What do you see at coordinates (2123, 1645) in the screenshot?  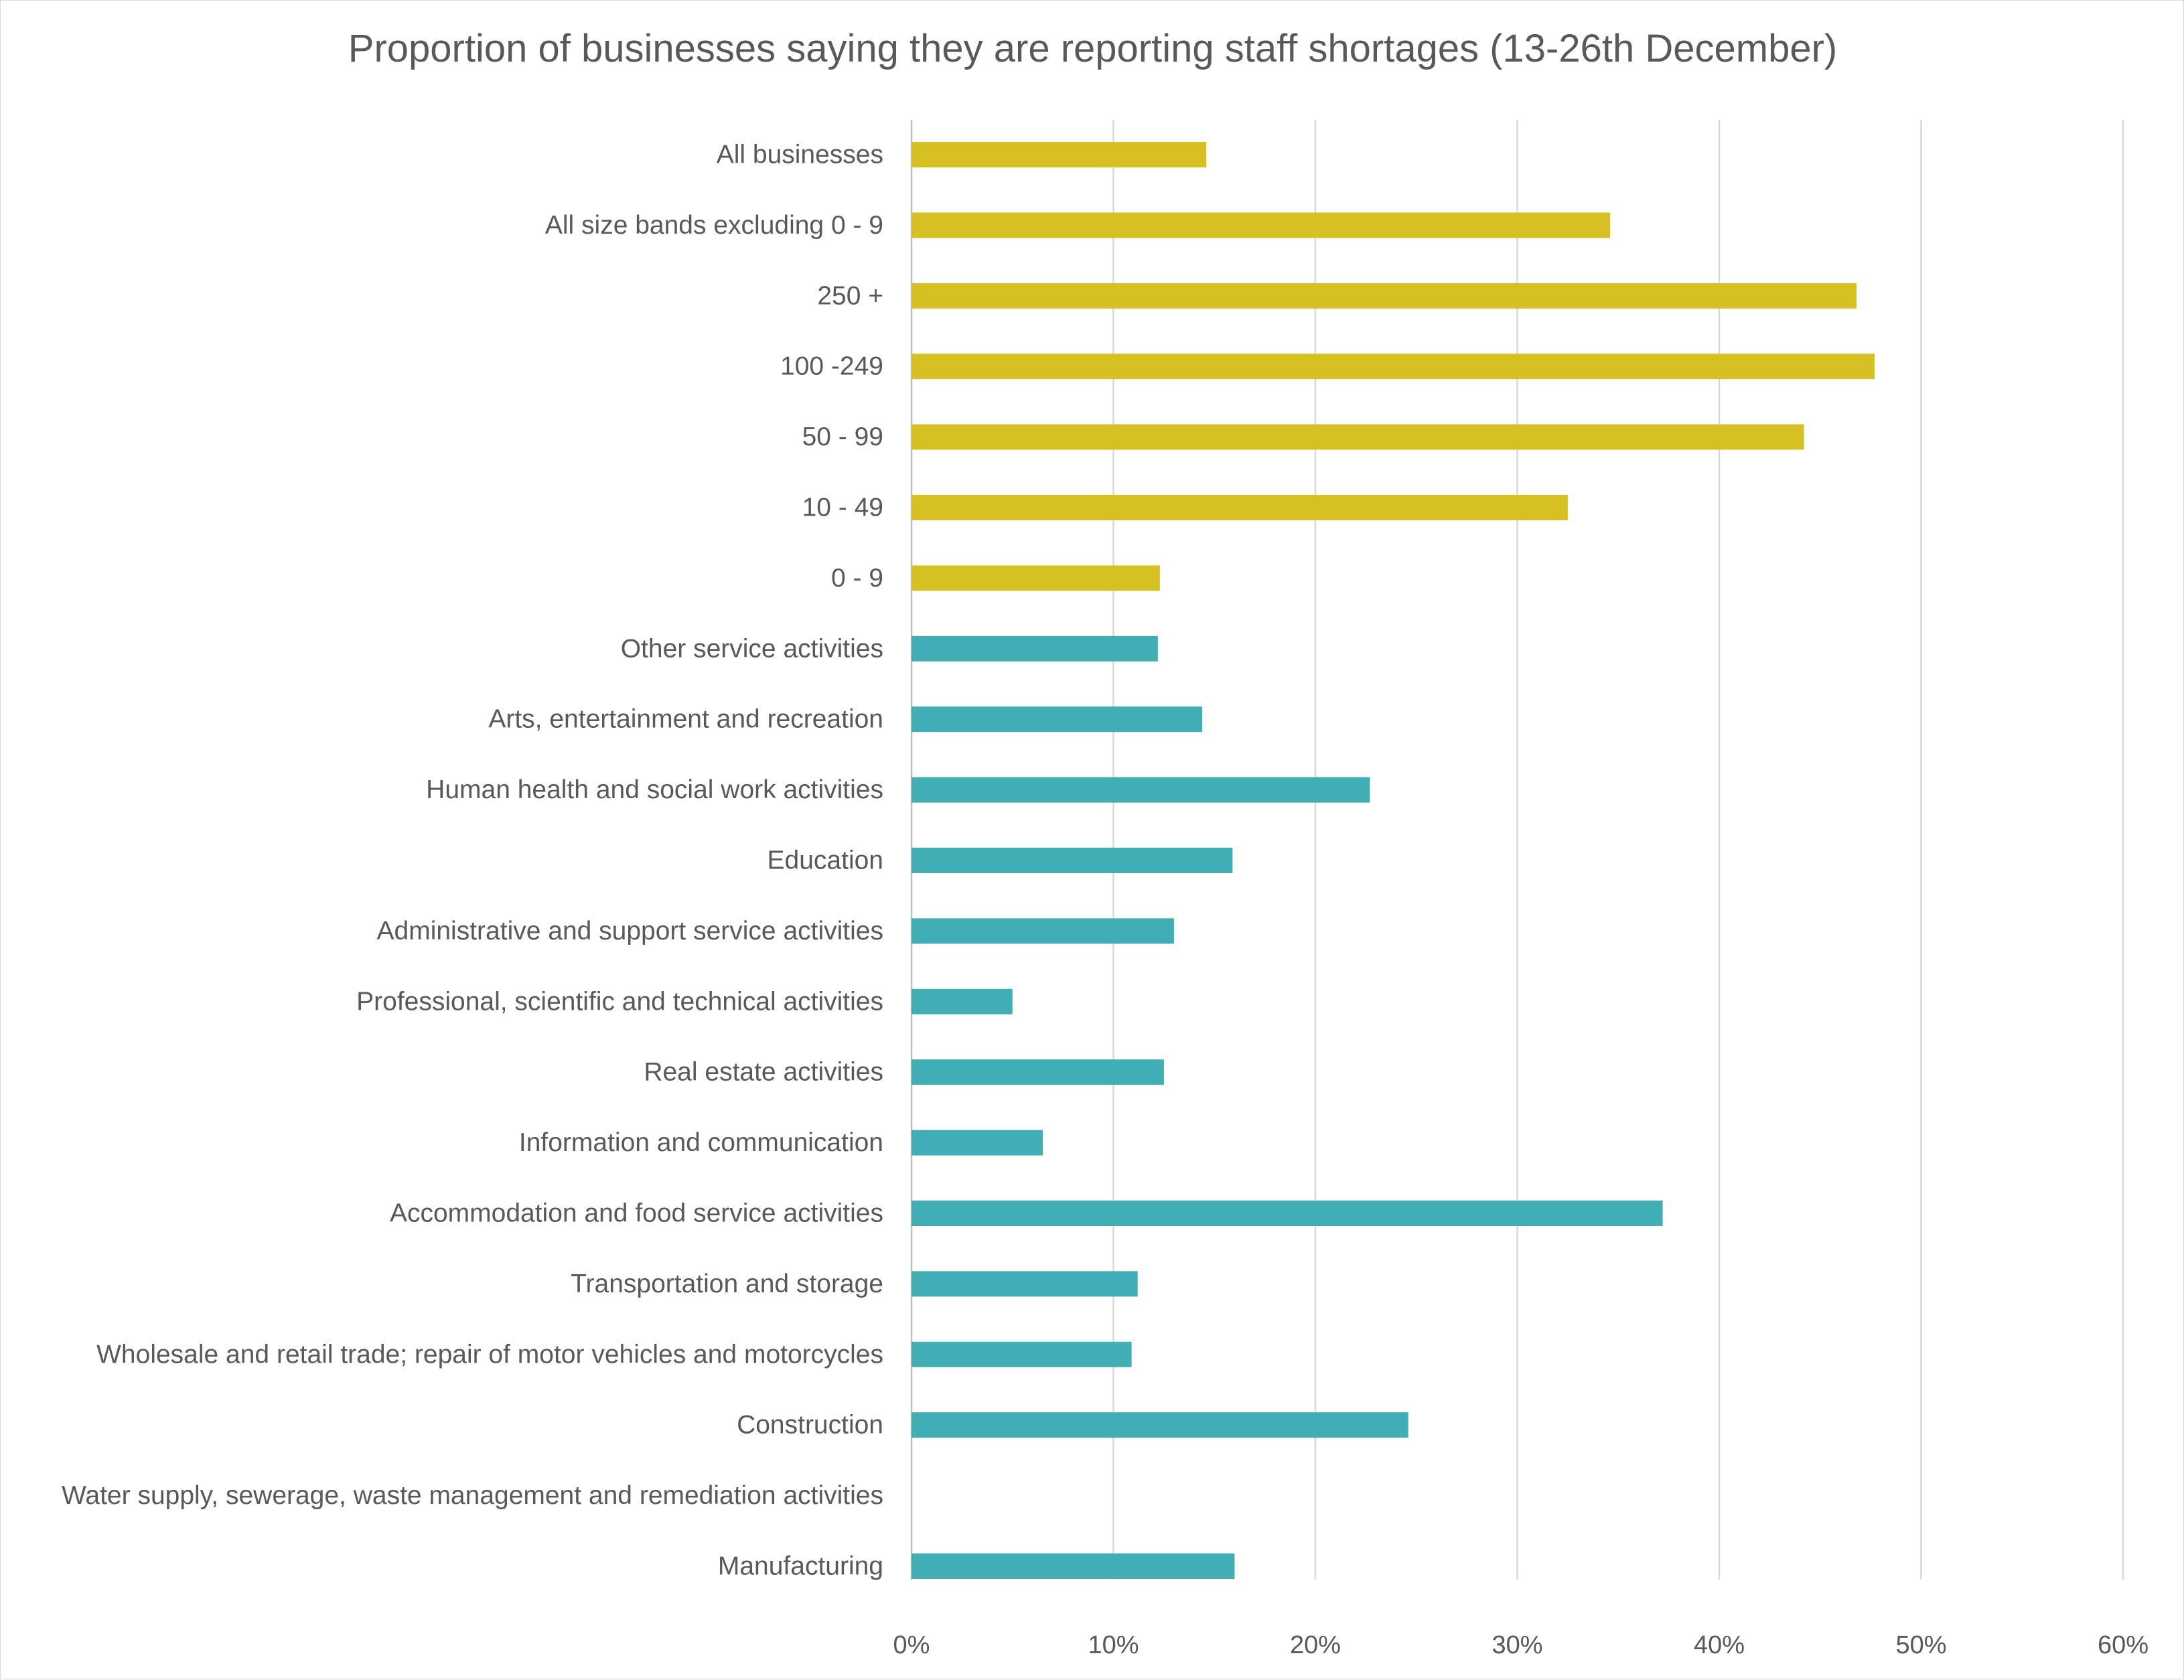 I see `x-tick-label: 60%` at bounding box center [2123, 1645].